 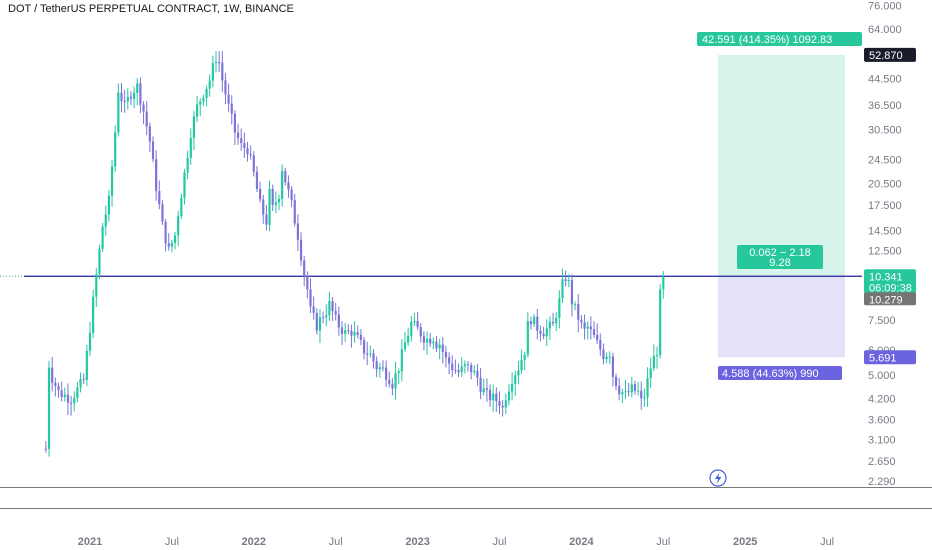 What do you see at coordinates (885, 106) in the screenshot?
I see `price-tick-label: 36.500` at bounding box center [885, 106].